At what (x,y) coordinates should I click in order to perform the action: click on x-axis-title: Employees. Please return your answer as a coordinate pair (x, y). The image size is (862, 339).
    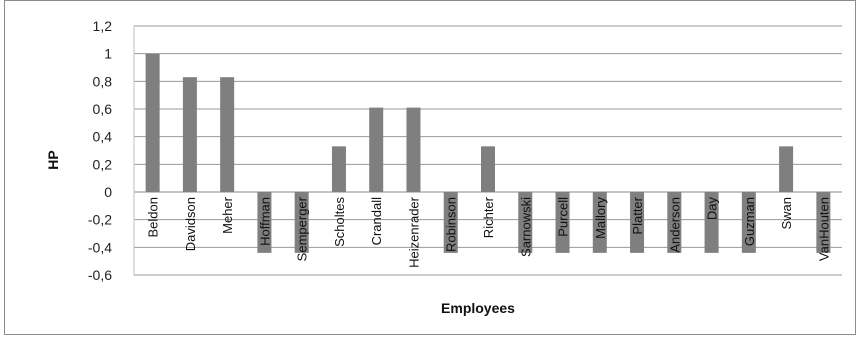
    Looking at the image, I should click on (478, 308).